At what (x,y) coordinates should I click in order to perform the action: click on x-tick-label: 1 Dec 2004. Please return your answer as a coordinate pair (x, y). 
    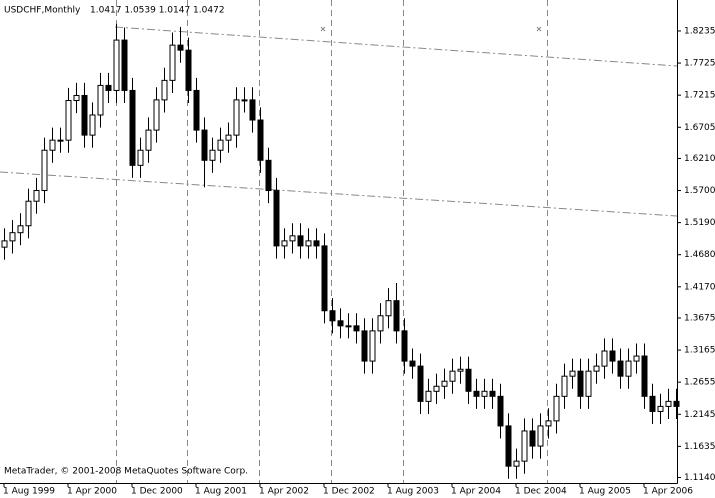
    Looking at the image, I should click on (541, 492).